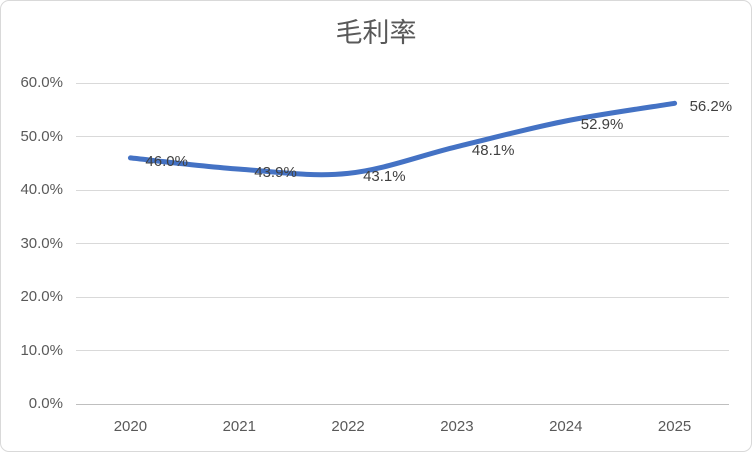  I want to click on y-axis-tick-label: 0.0%, so click(45, 403).